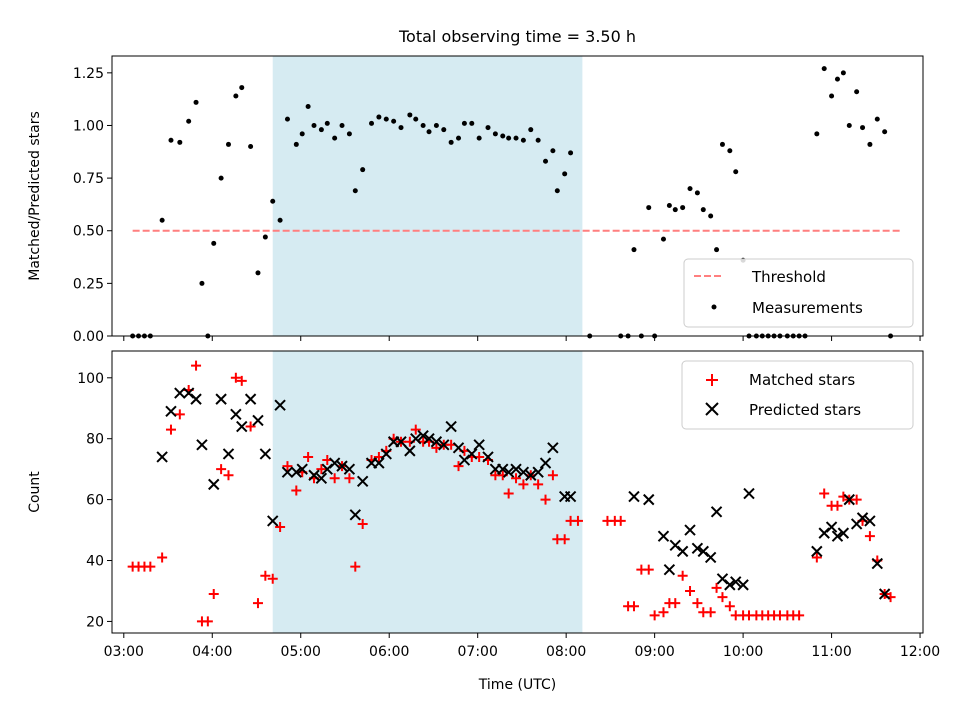 The width and height of the screenshot is (960, 720). I want to click on x-axis-label: Time (UTC), so click(517, 685).